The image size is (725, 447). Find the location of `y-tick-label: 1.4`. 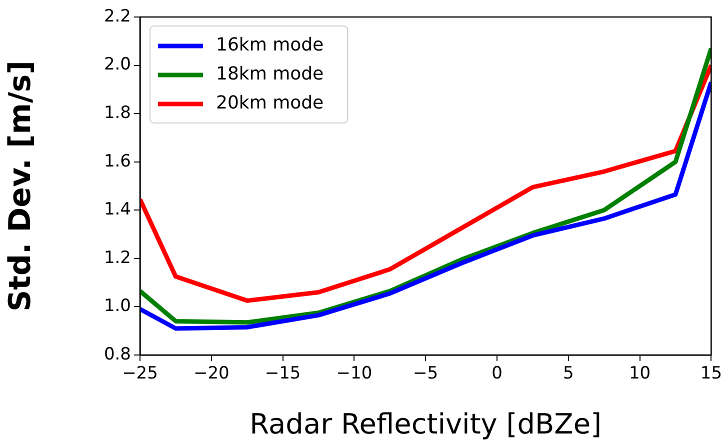

y-tick-label: 1.4 is located at coordinates (117, 210).